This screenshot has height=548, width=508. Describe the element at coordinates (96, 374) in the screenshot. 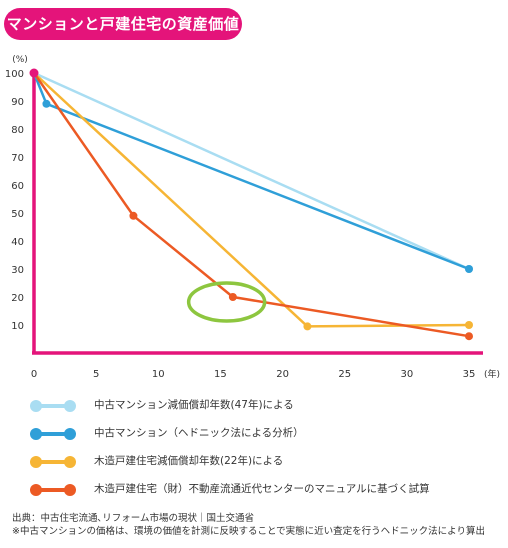

I see `x-tick-label: 5` at that location.